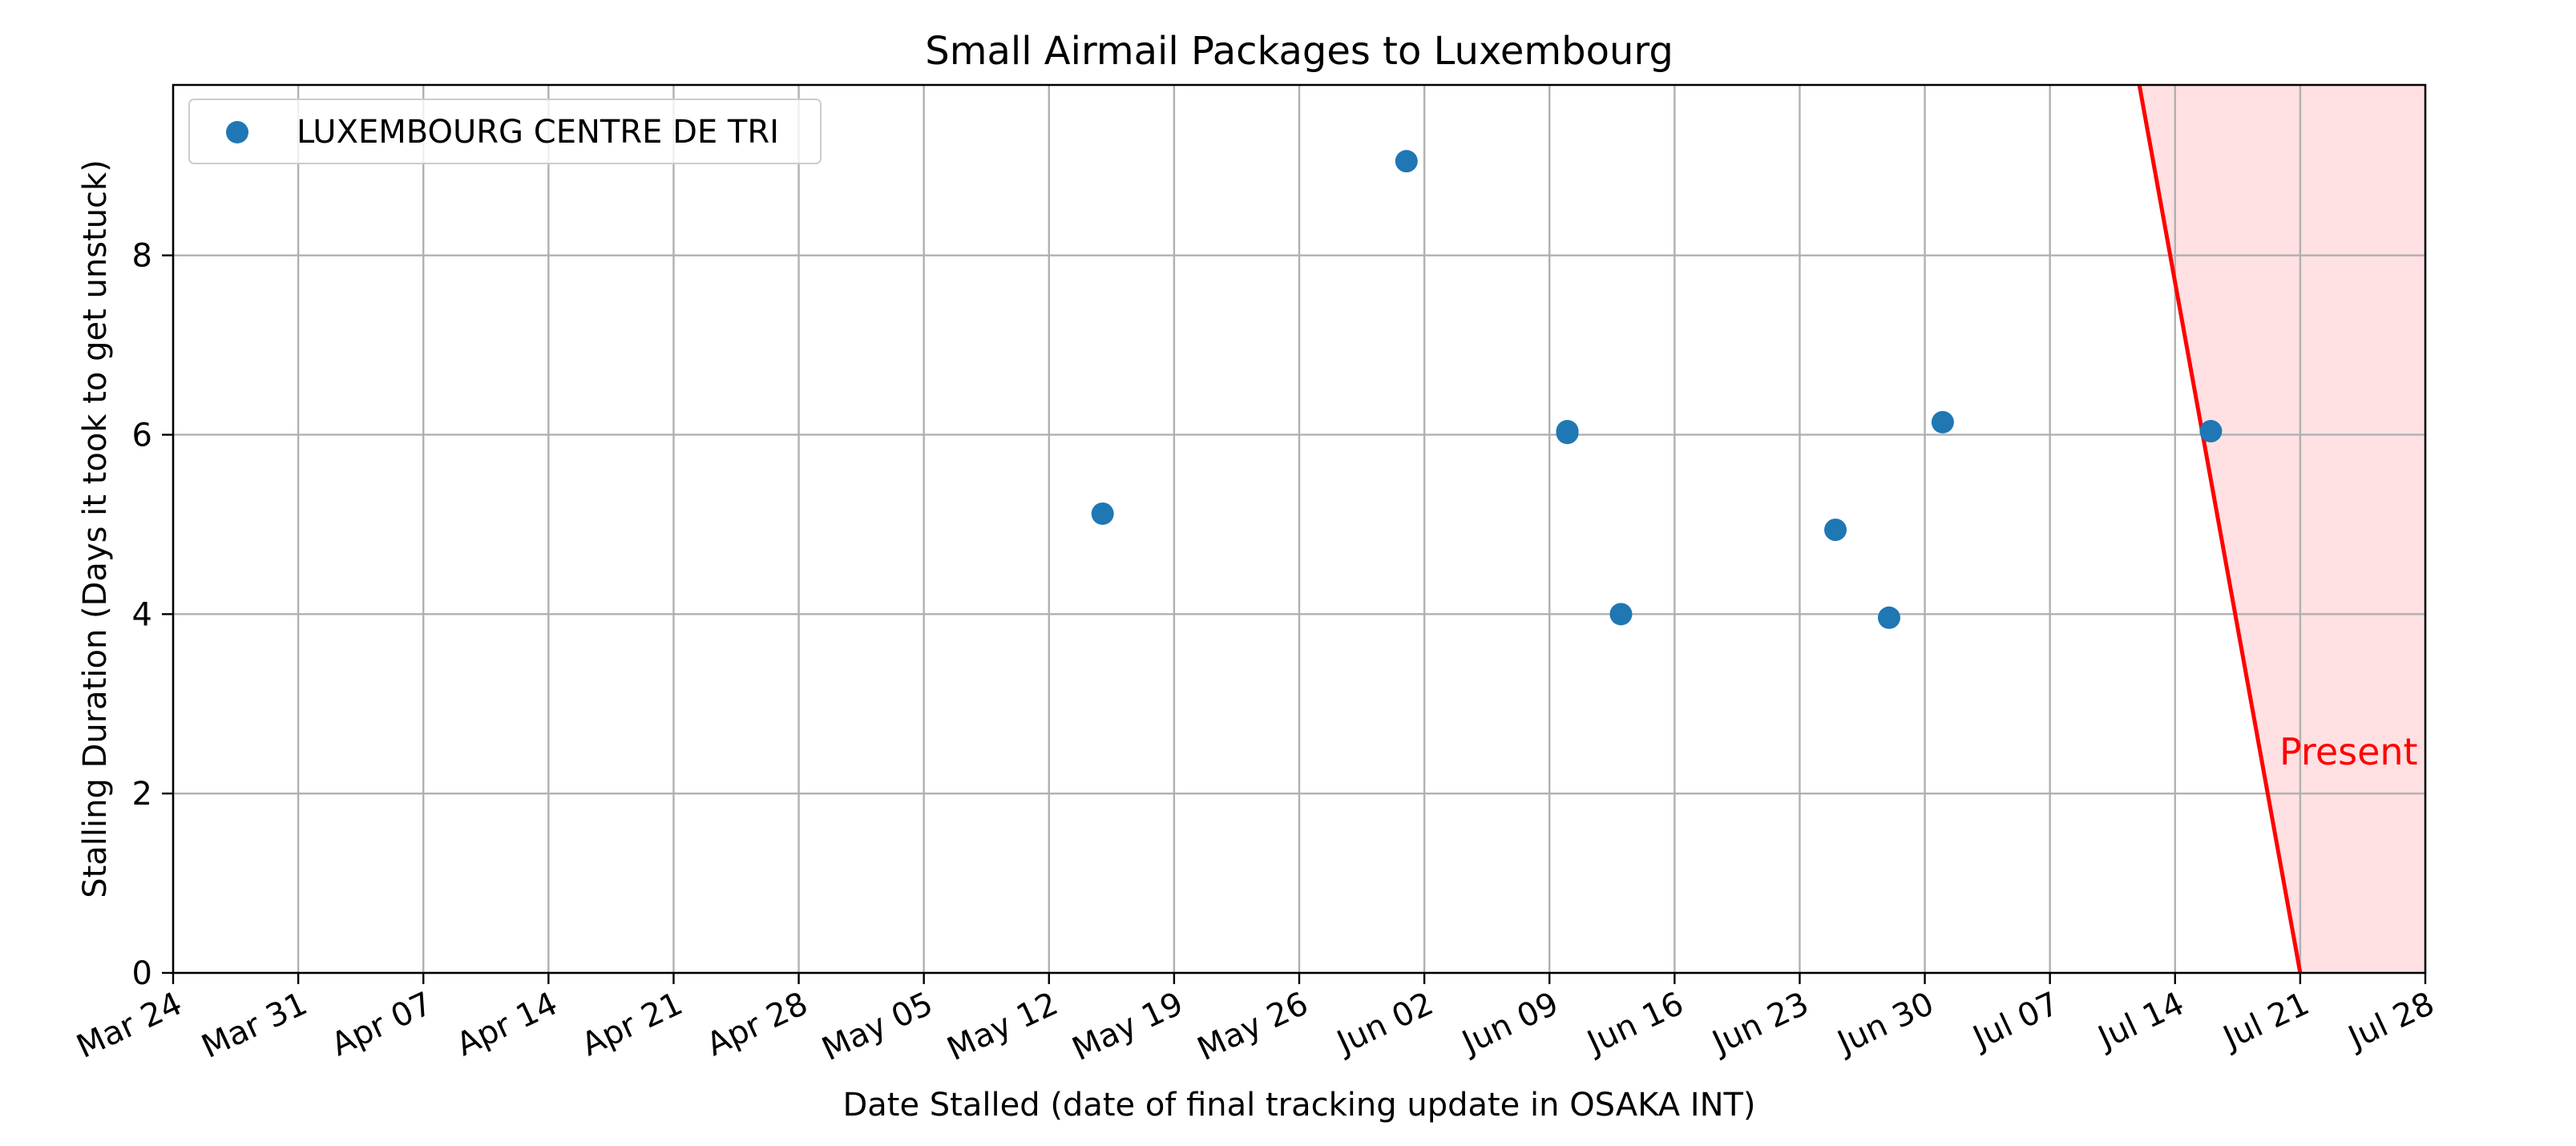 This screenshot has width=2576, height=1146. I want to click on y-tick-label: 0, so click(142, 973).